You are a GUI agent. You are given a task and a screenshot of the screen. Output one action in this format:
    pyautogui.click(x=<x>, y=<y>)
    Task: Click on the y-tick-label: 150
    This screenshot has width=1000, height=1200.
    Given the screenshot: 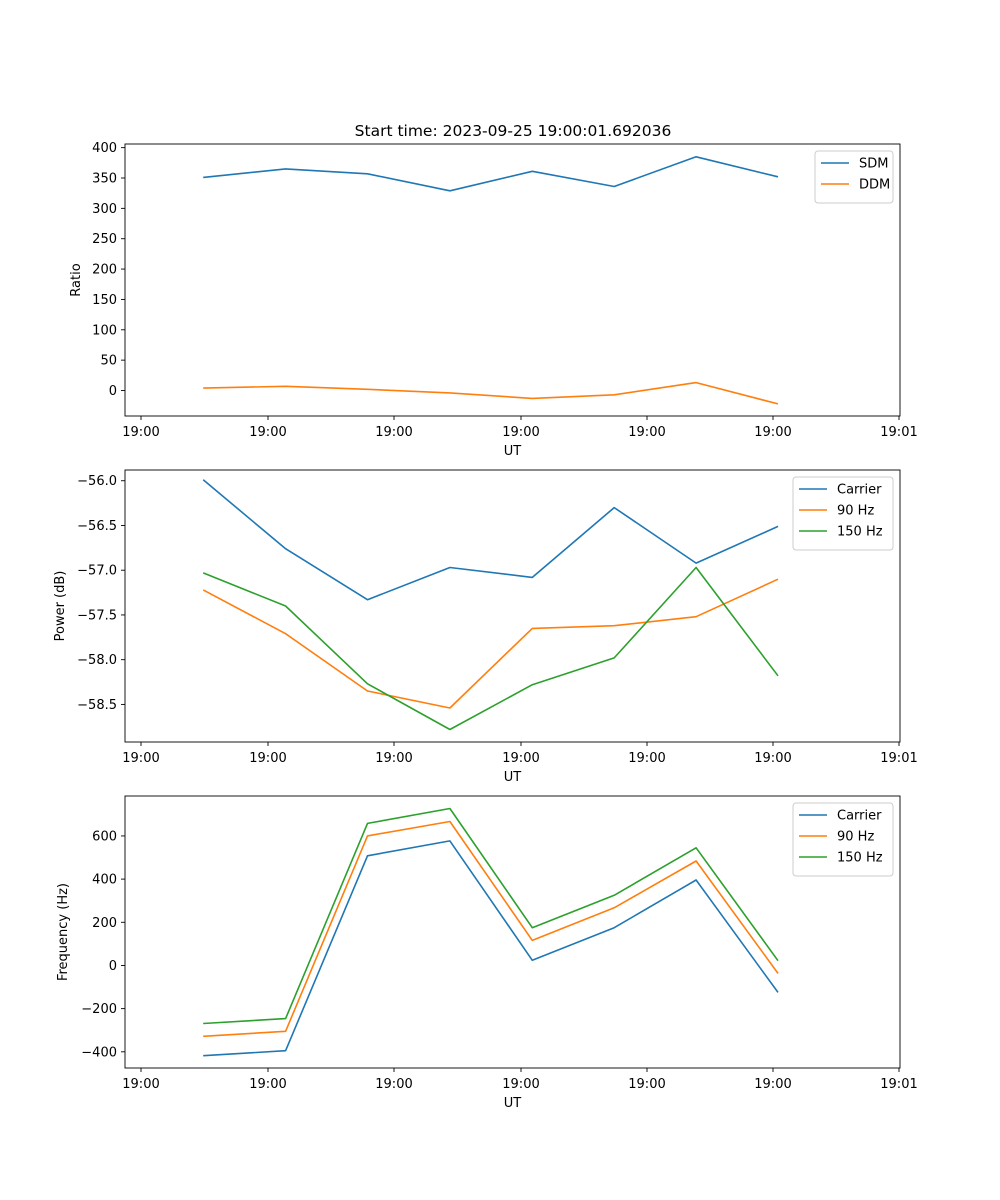 What is the action you would take?
    pyautogui.click(x=104, y=300)
    